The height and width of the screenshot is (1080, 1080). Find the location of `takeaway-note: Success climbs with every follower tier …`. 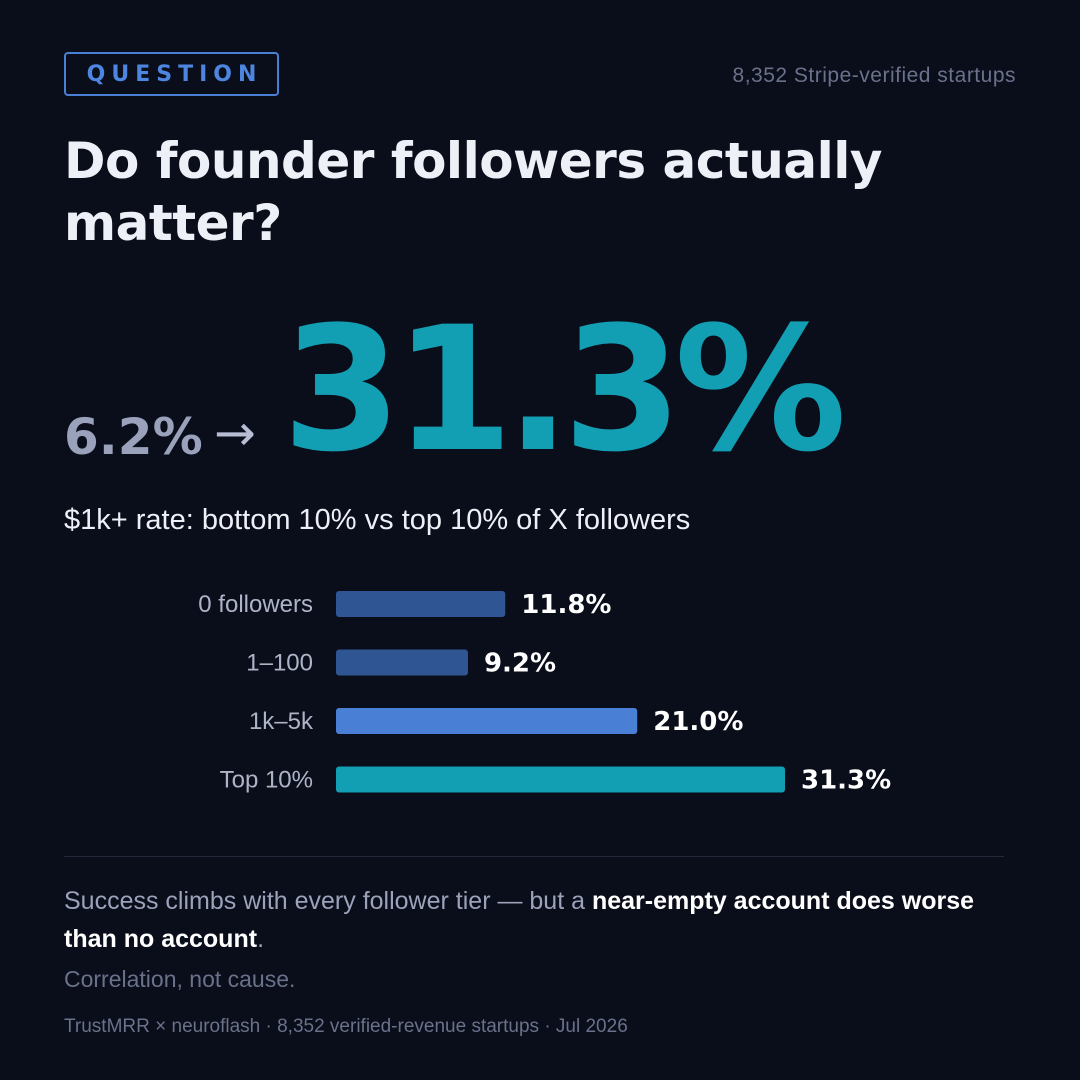

takeaway-note: Success climbs with every follower tier … is located at coordinates (544, 920).